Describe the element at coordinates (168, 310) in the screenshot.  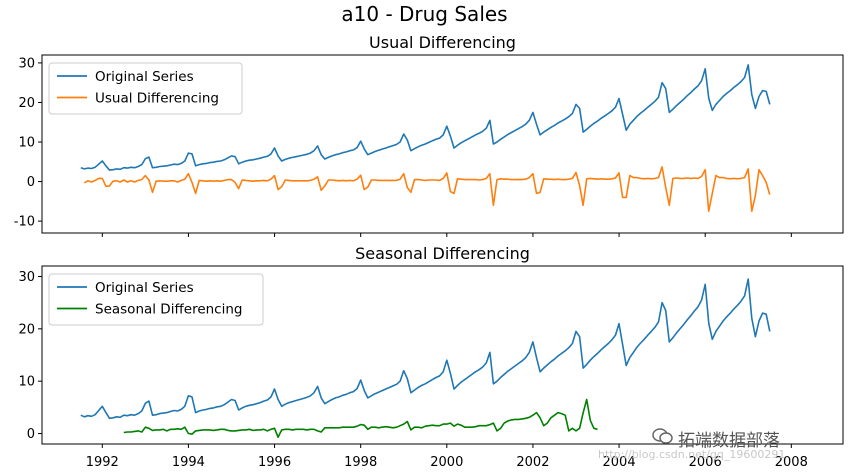
I see `axes2-legend-label-2: Seasonal Differencing` at that location.